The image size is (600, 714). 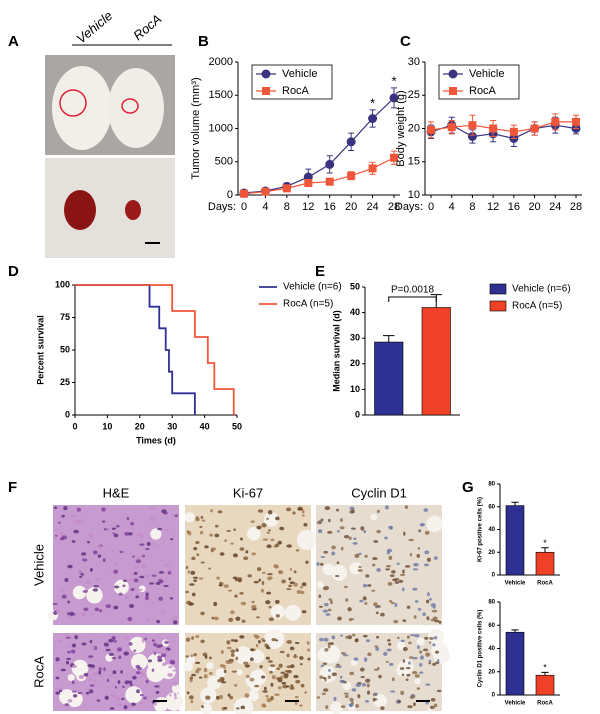 What do you see at coordinates (74, 426) in the screenshot?
I see `x-tick-label: 0` at bounding box center [74, 426].